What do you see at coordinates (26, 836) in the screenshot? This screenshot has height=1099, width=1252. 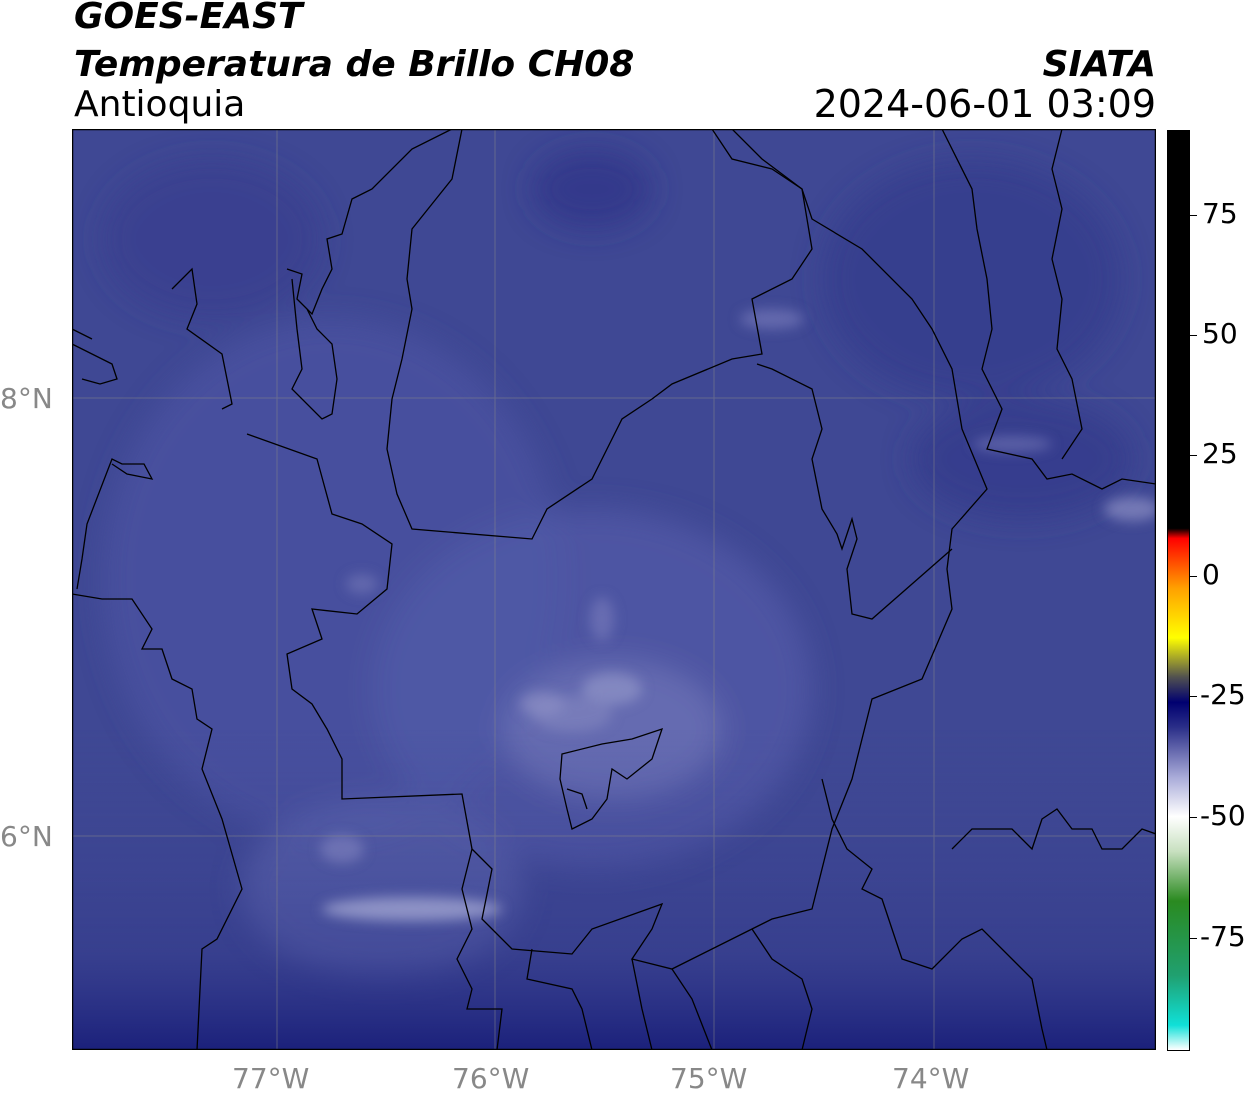 I see `lat-label-6n: 6°N` at bounding box center [26, 836].